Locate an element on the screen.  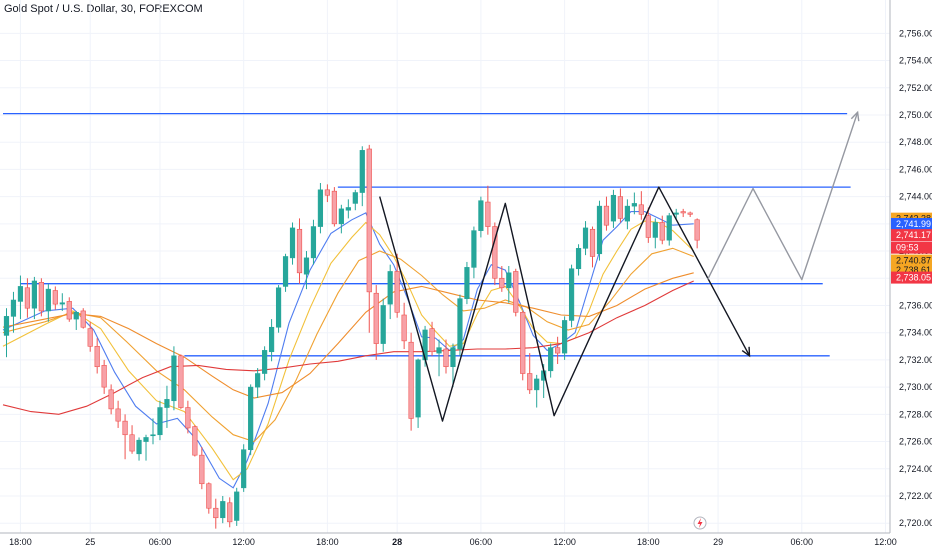
price-badge-label: 2,738.61 is located at coordinates (913, 270).